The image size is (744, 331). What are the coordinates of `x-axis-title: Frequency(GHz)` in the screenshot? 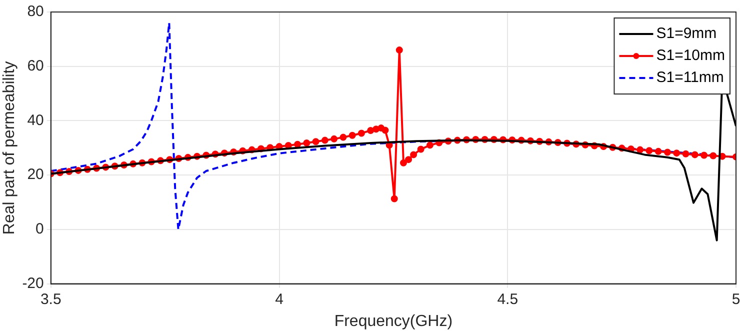 It's located at (393, 321).